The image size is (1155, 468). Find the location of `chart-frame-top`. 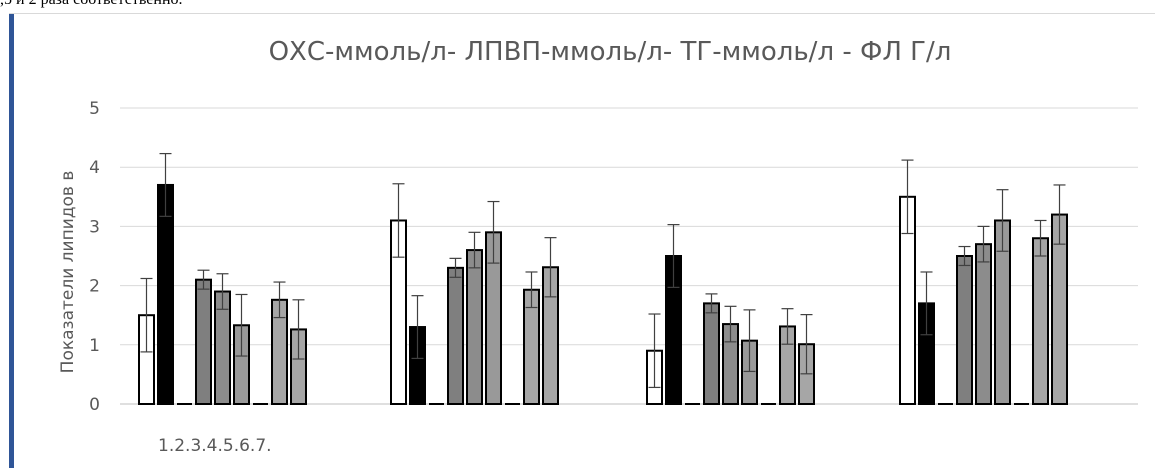

chart-frame-top is located at coordinates (582, 13).